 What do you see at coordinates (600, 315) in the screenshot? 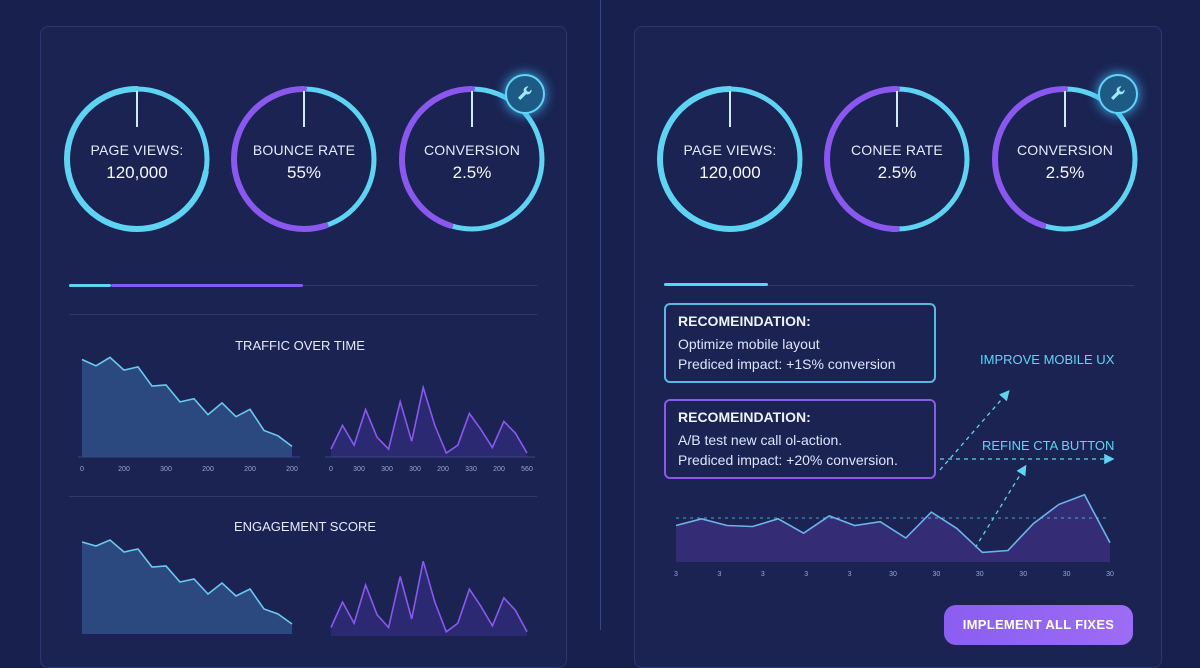
I see `center-divider` at bounding box center [600, 315].